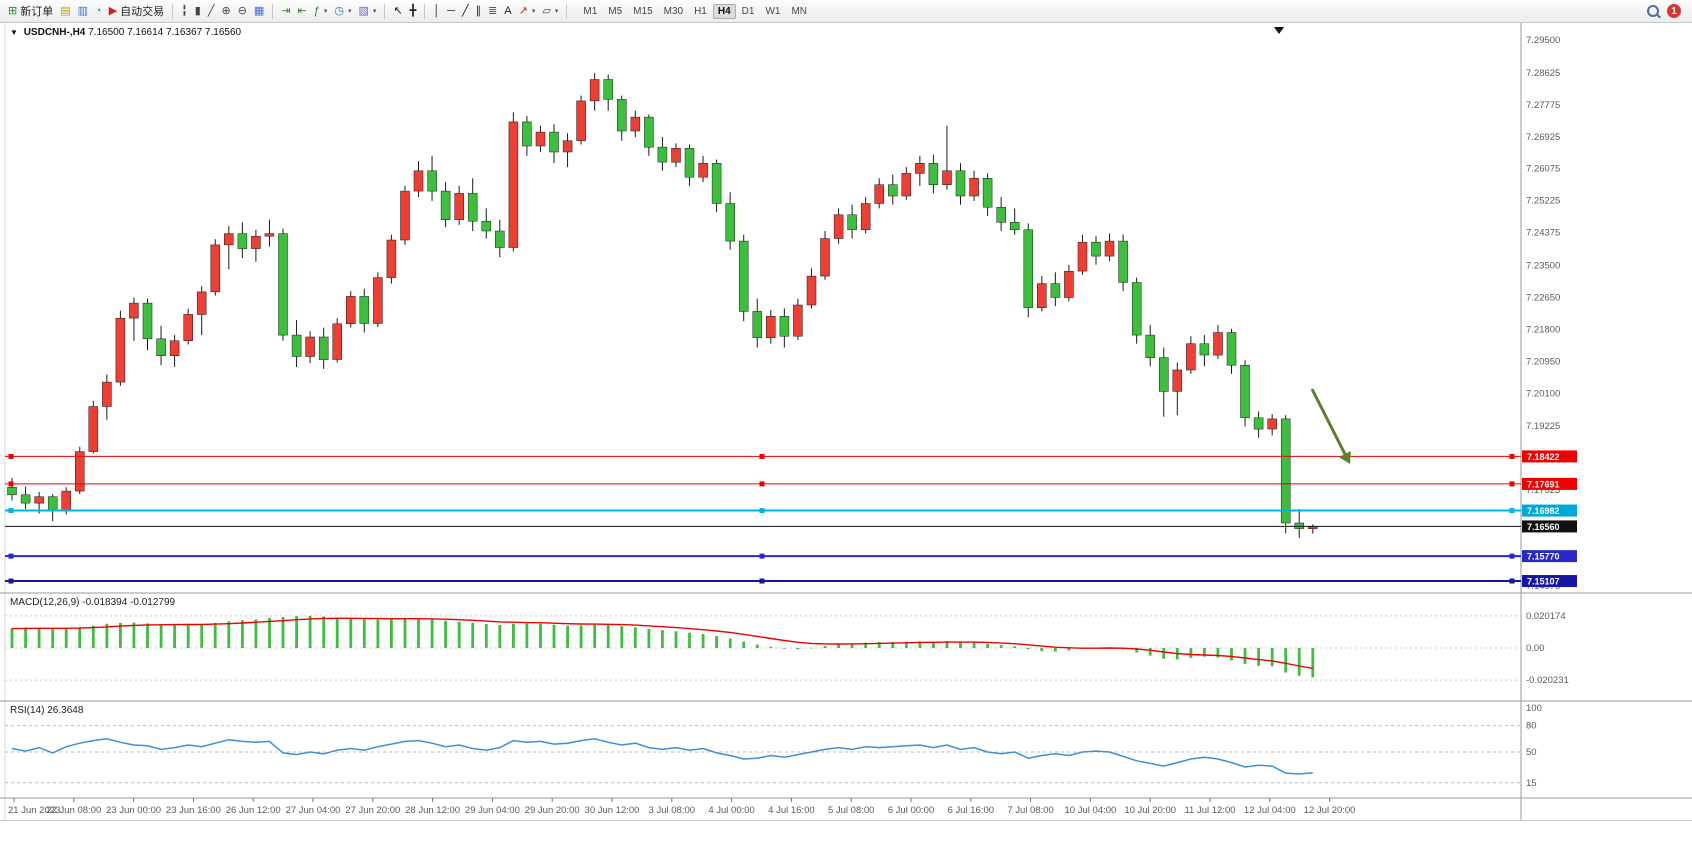 The height and width of the screenshot is (846, 1692). I want to click on timeframe-m1-button: M1, so click(590, 11).